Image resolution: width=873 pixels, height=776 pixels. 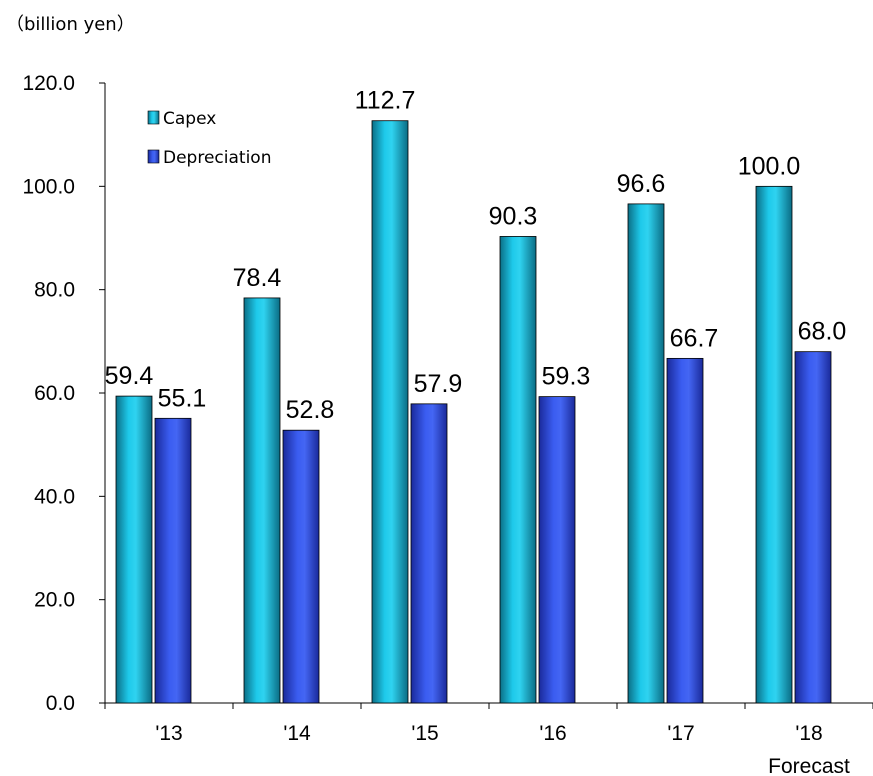 What do you see at coordinates (424, 733) in the screenshot?
I see `x-tick-label: '15` at bounding box center [424, 733].